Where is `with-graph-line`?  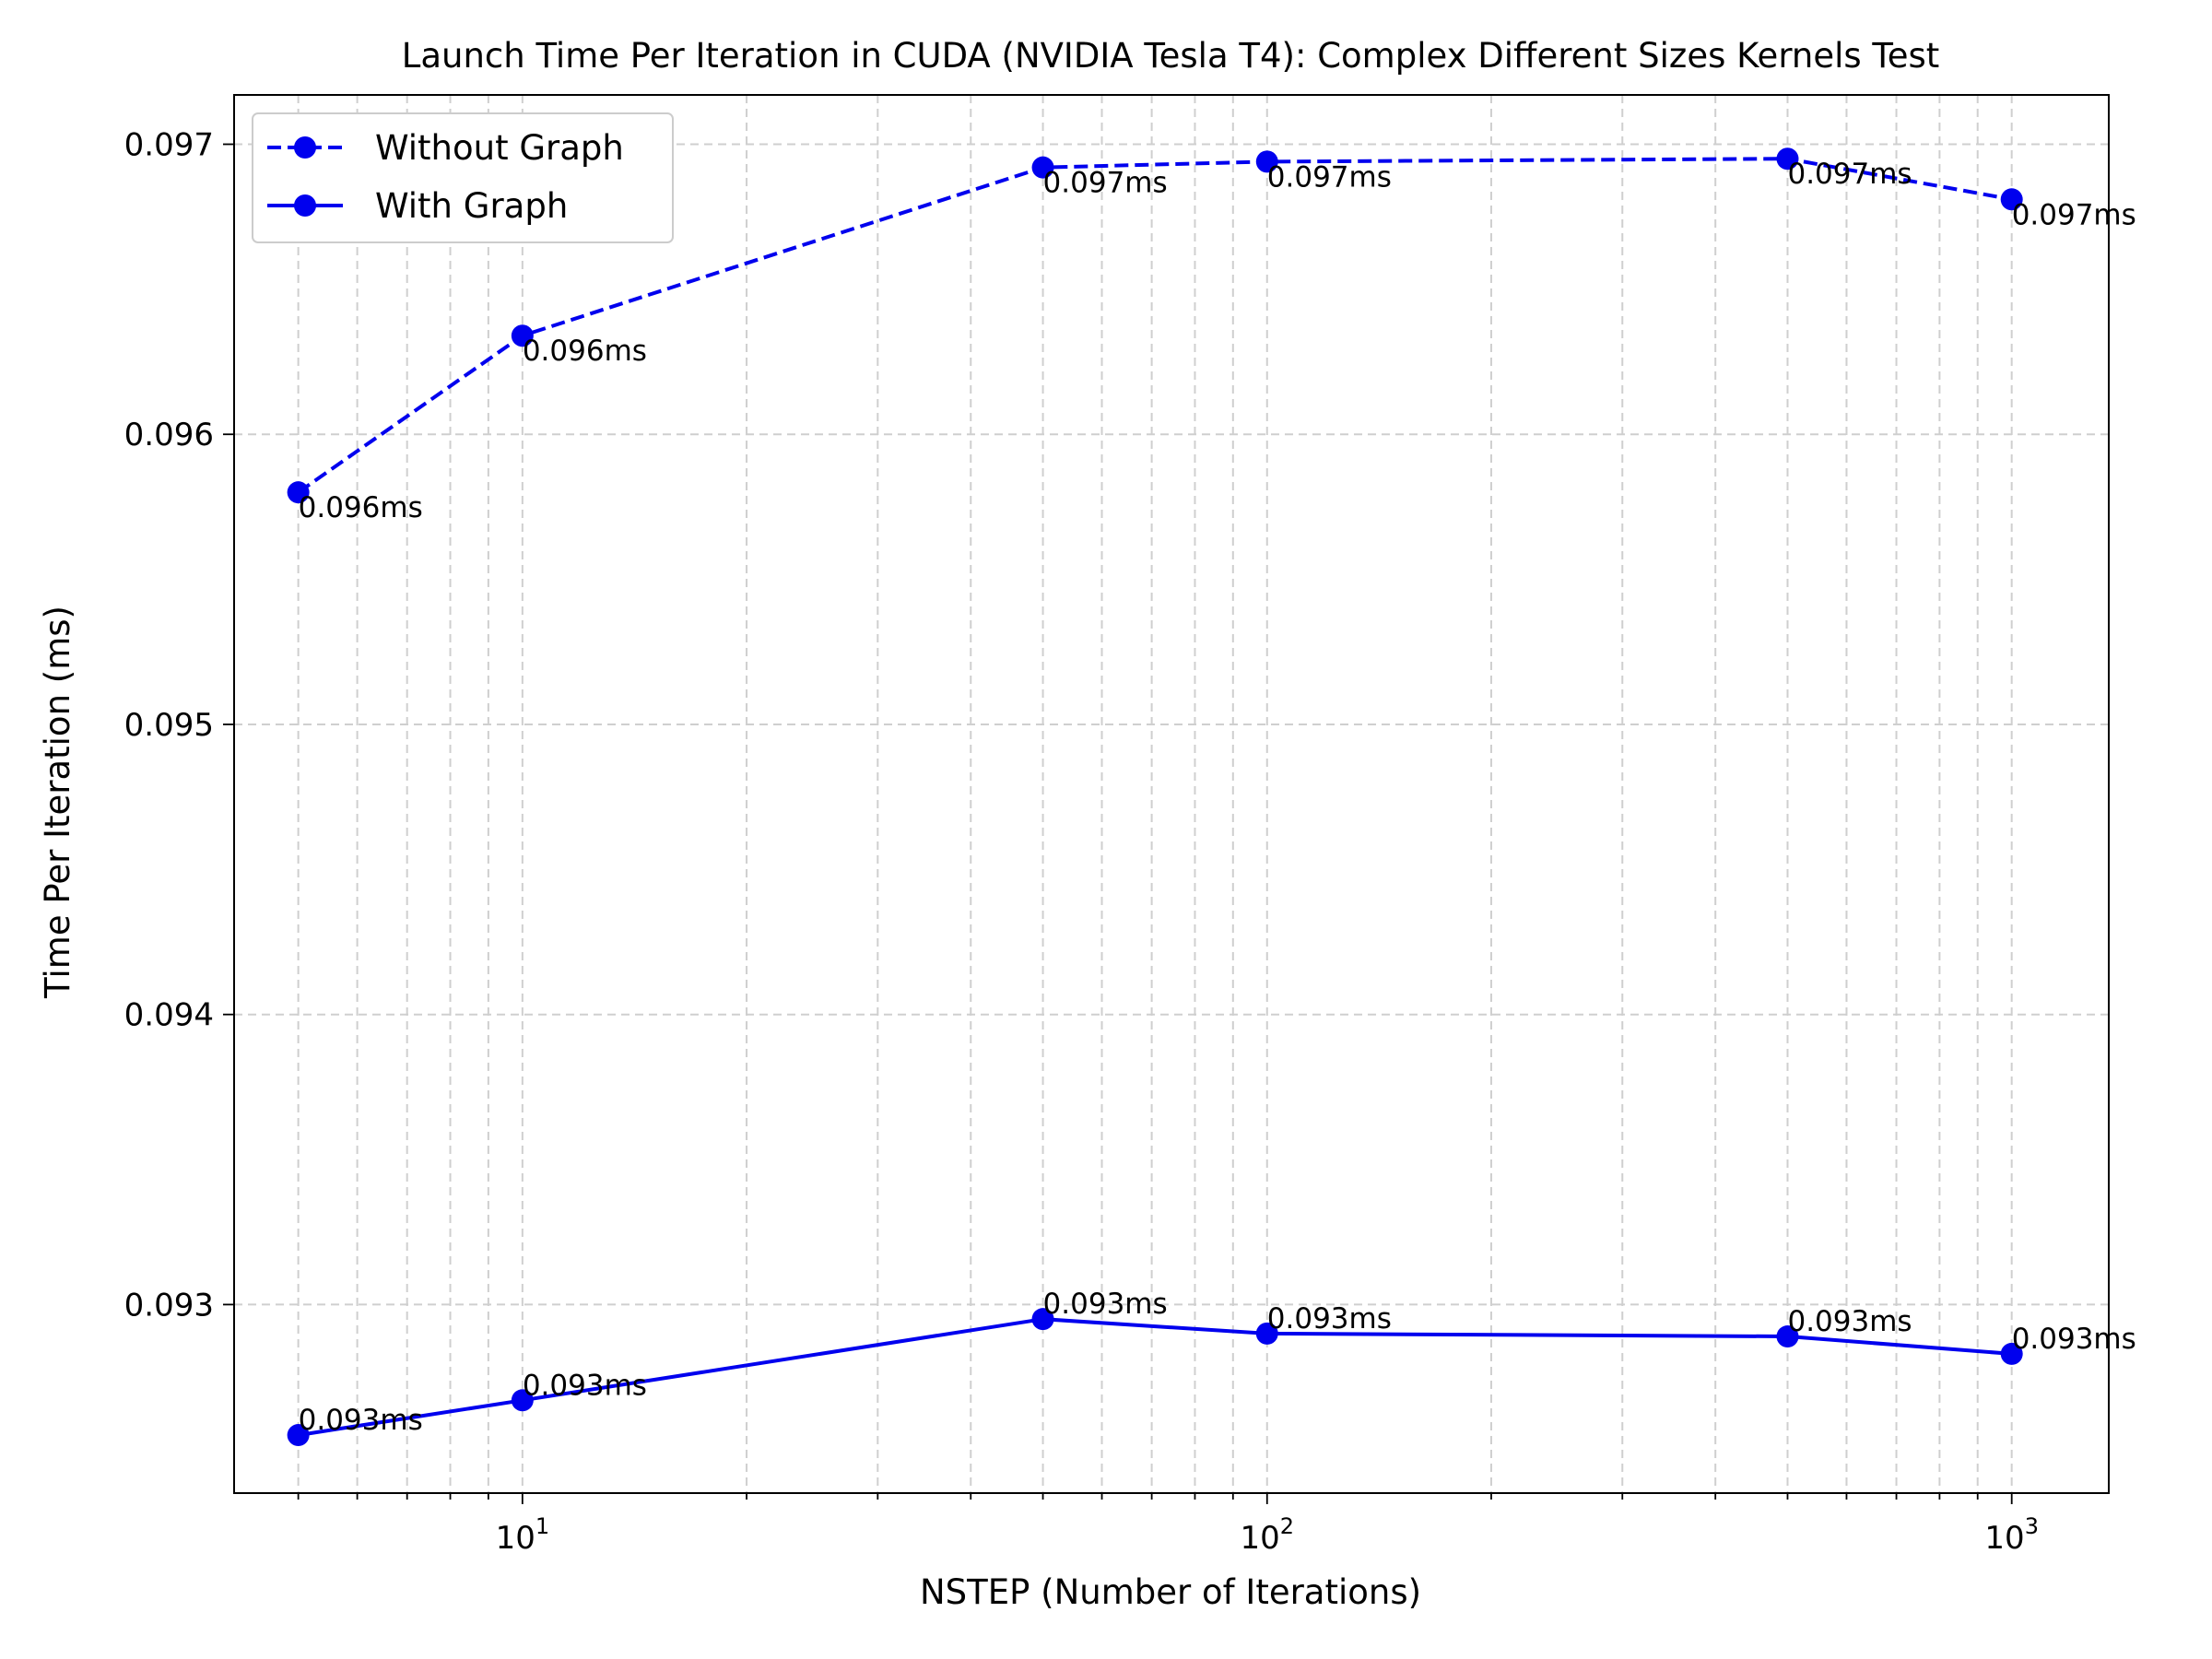 with-graph-line is located at coordinates (1155, 1377).